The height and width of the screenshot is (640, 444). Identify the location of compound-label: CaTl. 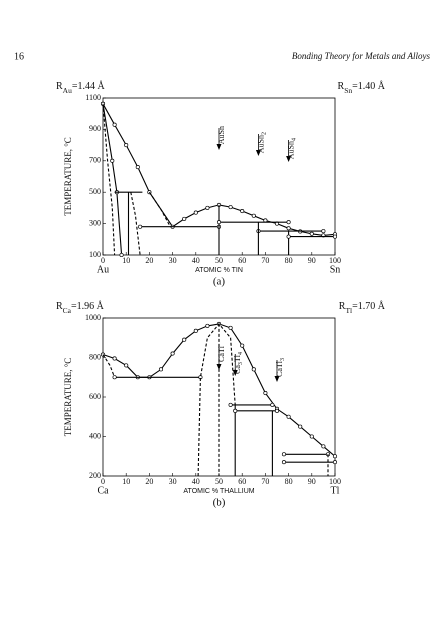
(221, 353).